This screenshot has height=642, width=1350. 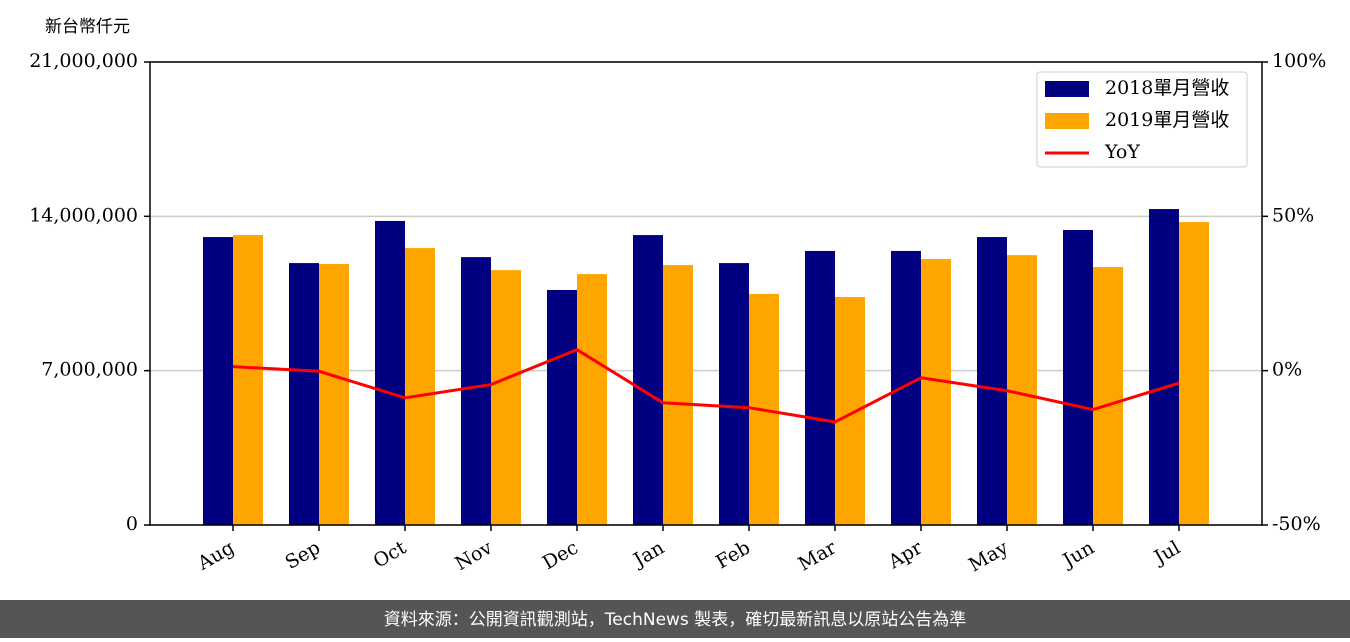 What do you see at coordinates (132, 524) in the screenshot?
I see `y-tick-label: 0` at bounding box center [132, 524].